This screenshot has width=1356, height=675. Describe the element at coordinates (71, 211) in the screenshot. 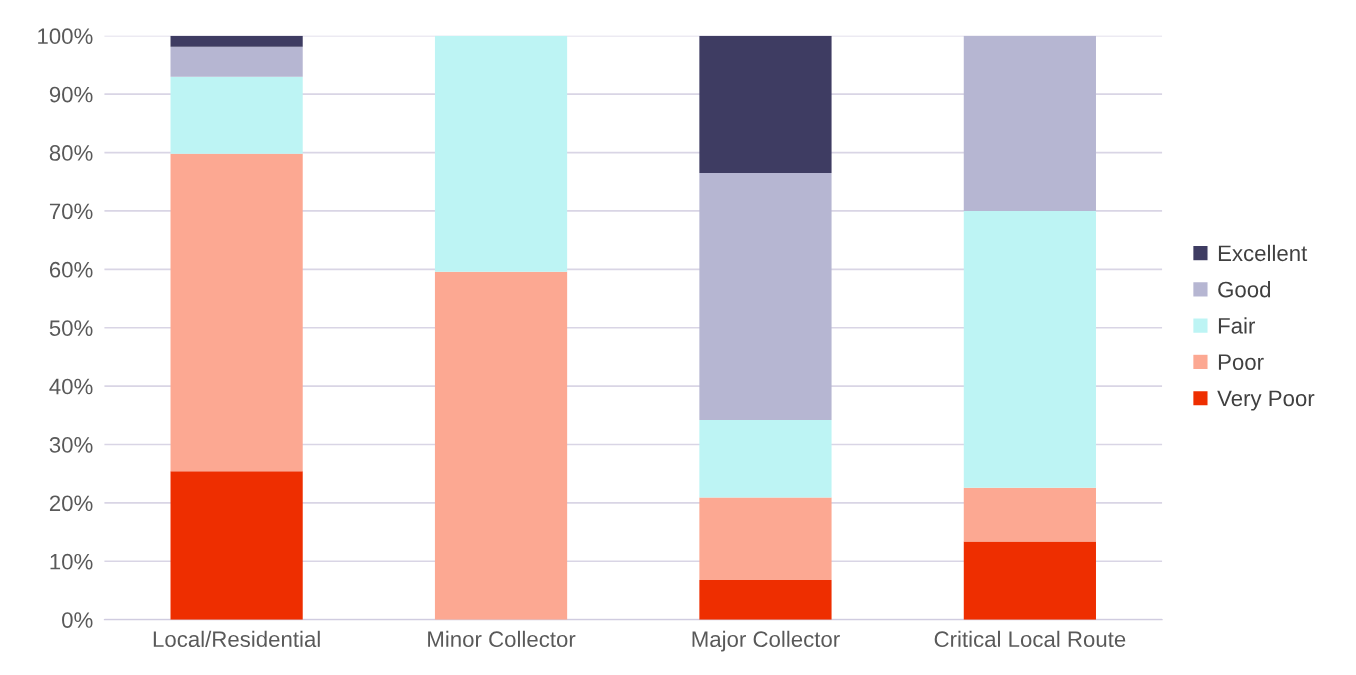

I see `y-tick-label: 70%` at that location.